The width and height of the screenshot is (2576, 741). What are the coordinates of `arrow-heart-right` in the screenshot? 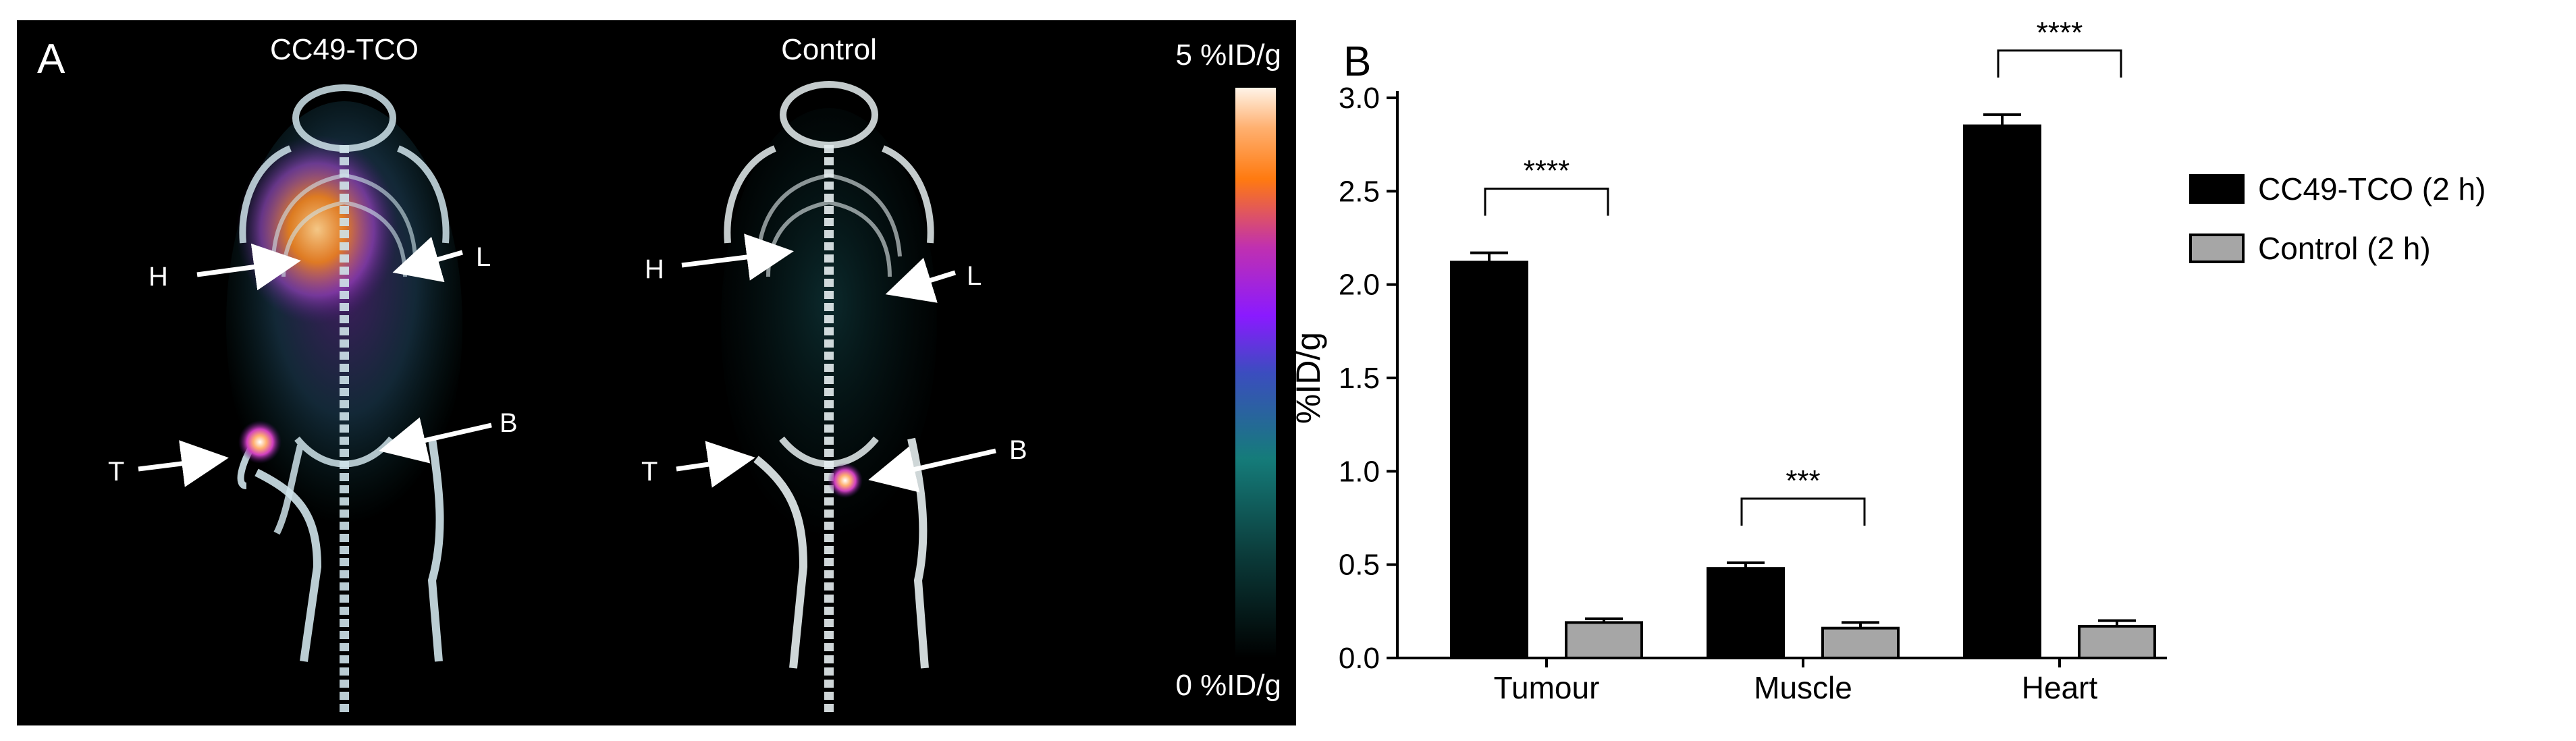 It's located at (737, 257).